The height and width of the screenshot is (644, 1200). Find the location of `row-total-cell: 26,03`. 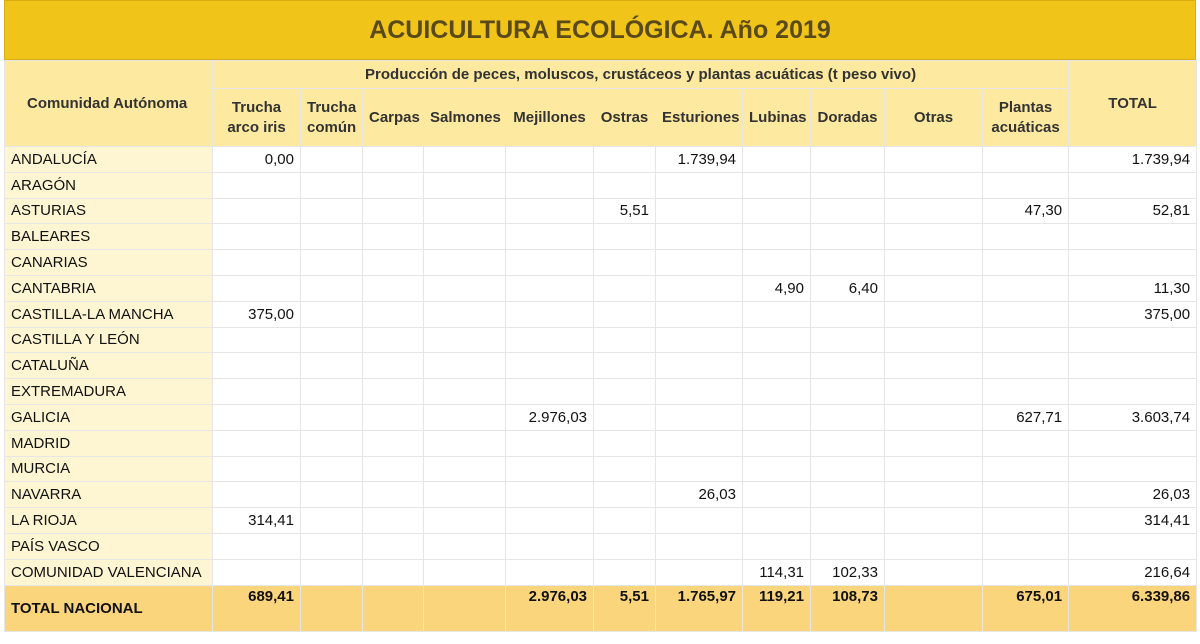

row-total-cell: 26,03 is located at coordinates (1133, 495).